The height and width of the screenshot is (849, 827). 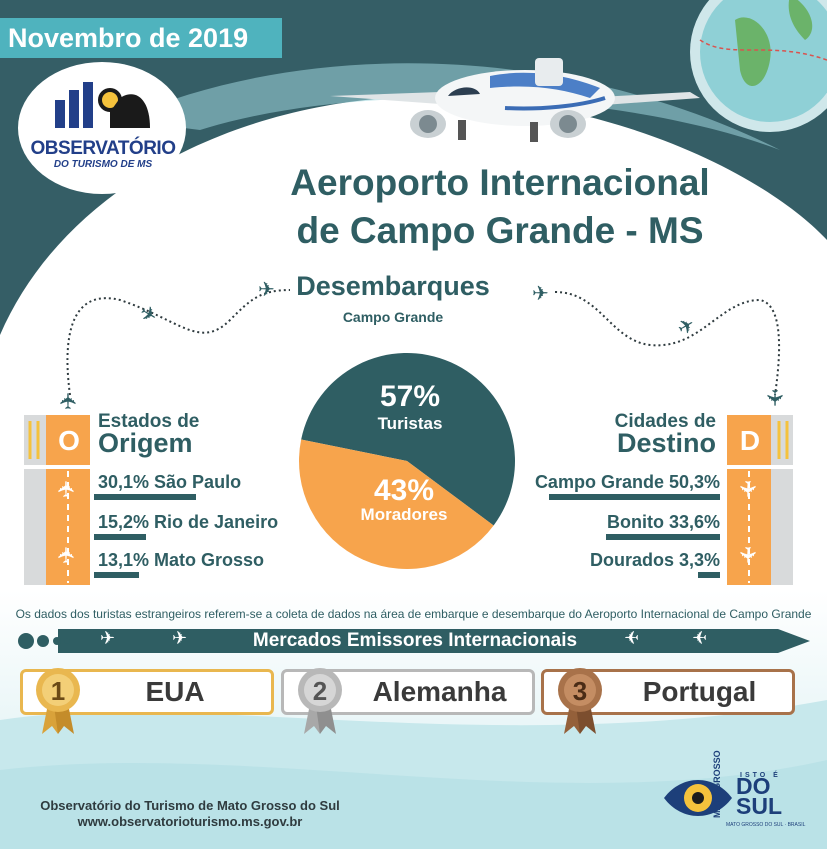 I want to click on gold-medal-icon, so click(x=58, y=701).